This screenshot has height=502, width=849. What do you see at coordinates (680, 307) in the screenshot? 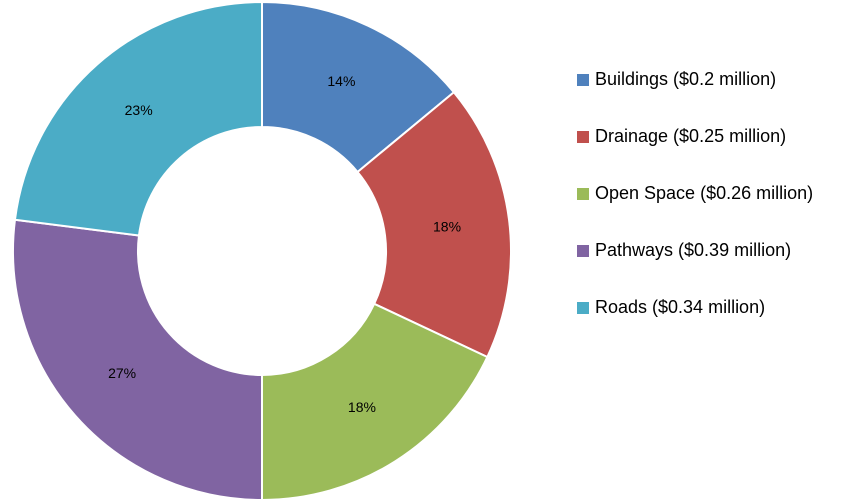
I see `legend-label: Roads ($0.34 million)` at bounding box center [680, 307].